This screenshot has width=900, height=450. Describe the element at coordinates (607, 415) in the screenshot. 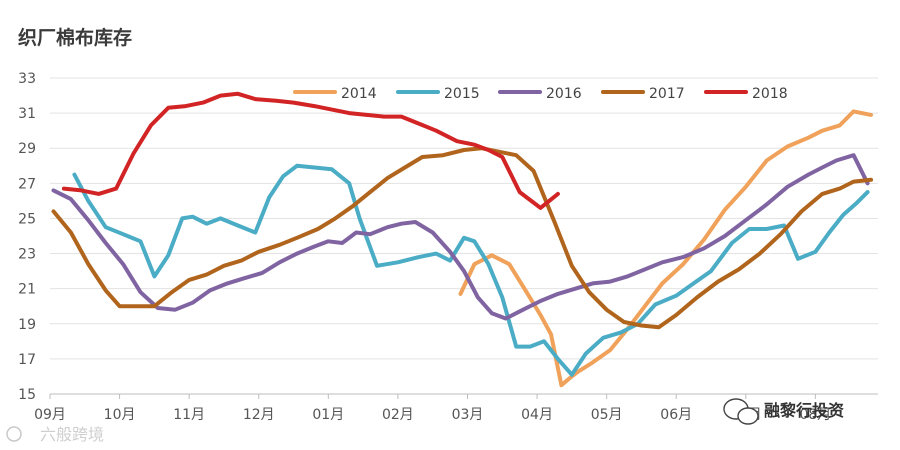

I see `x-tick-label: 05月` at that location.